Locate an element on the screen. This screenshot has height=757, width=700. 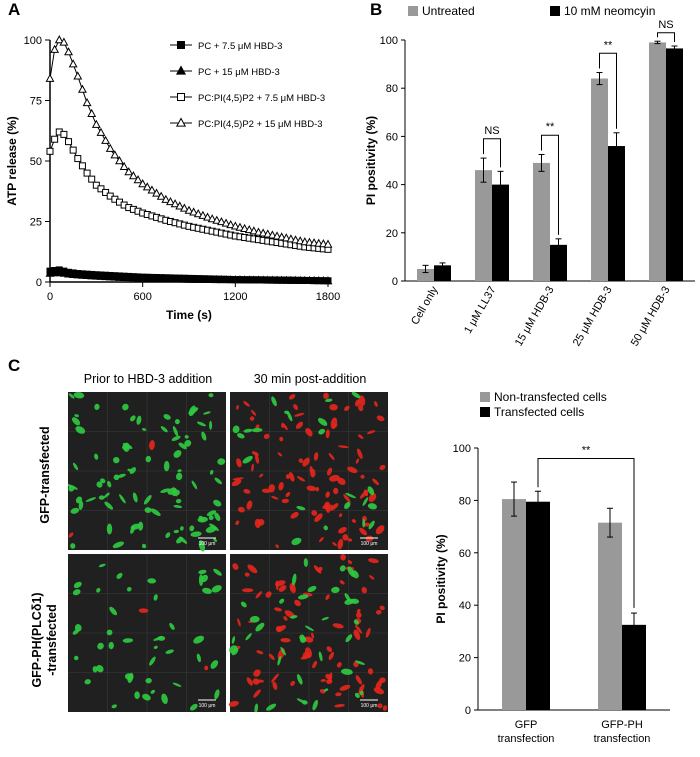
significance-bracket is located at coordinates (666, 37).